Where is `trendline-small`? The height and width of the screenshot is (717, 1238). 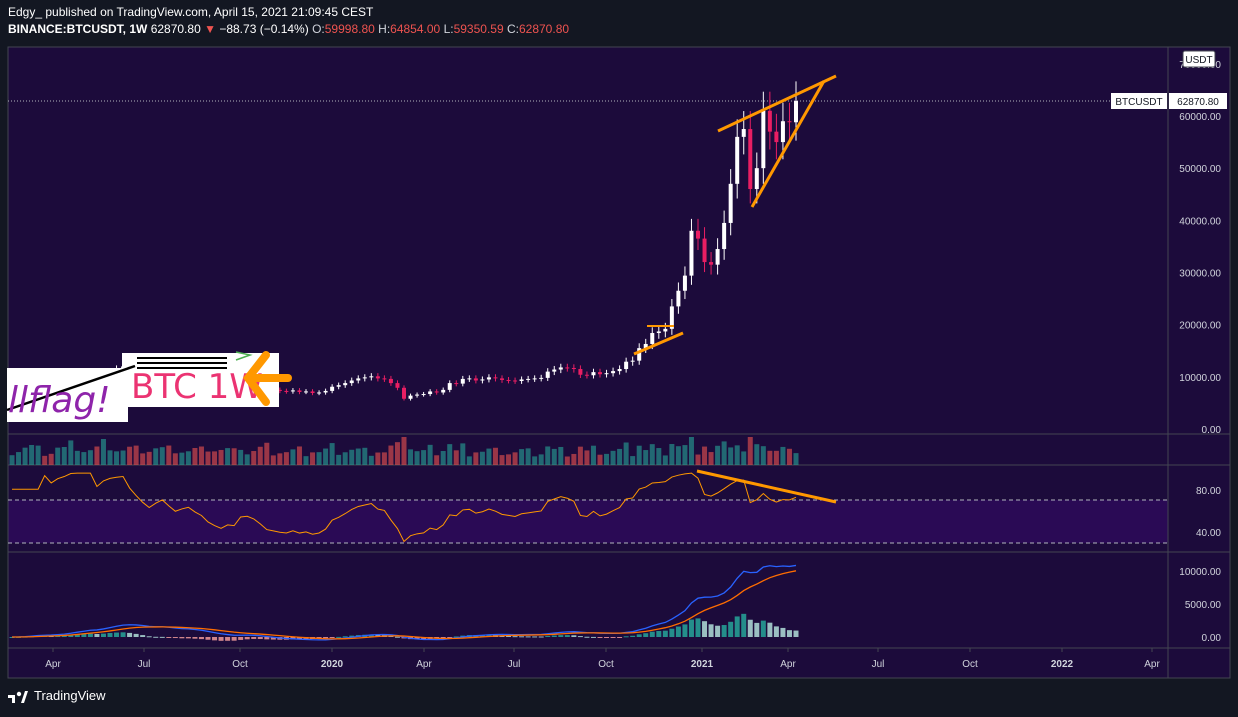 trendline-small is located at coordinates (658, 343).